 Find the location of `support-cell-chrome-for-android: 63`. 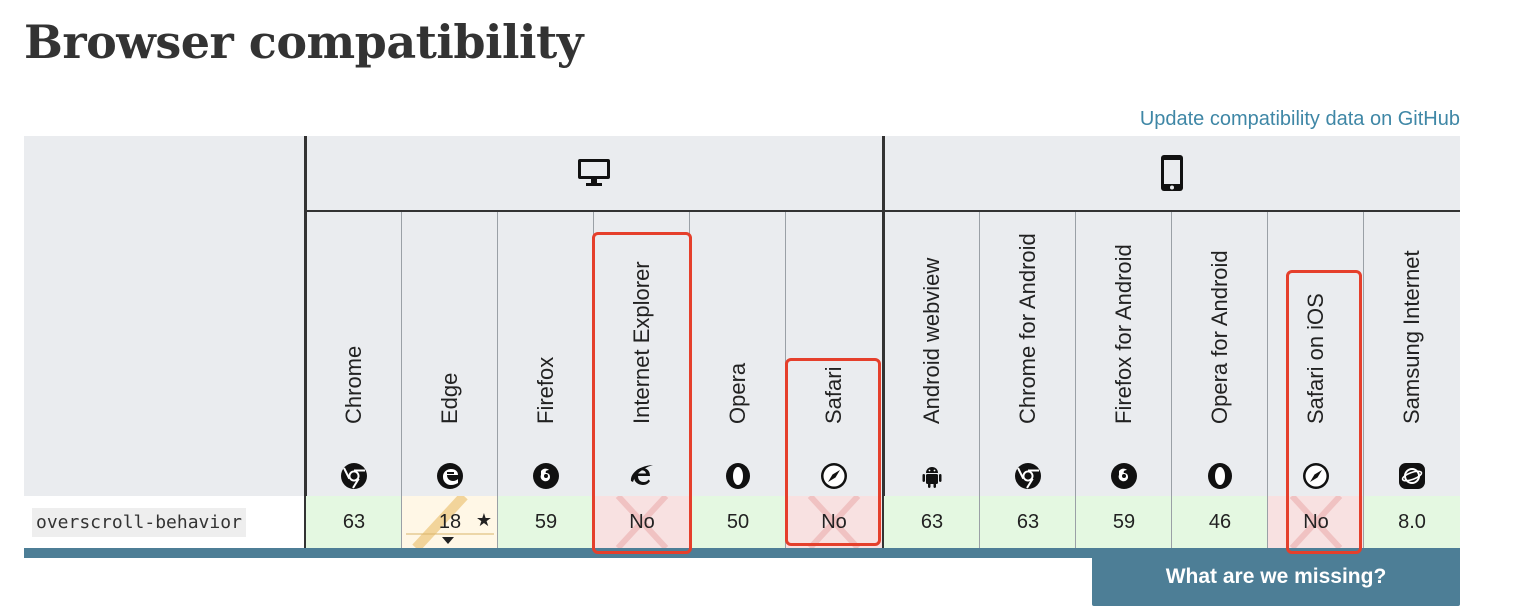

support-cell-chrome-for-android: 63 is located at coordinates (1028, 522).